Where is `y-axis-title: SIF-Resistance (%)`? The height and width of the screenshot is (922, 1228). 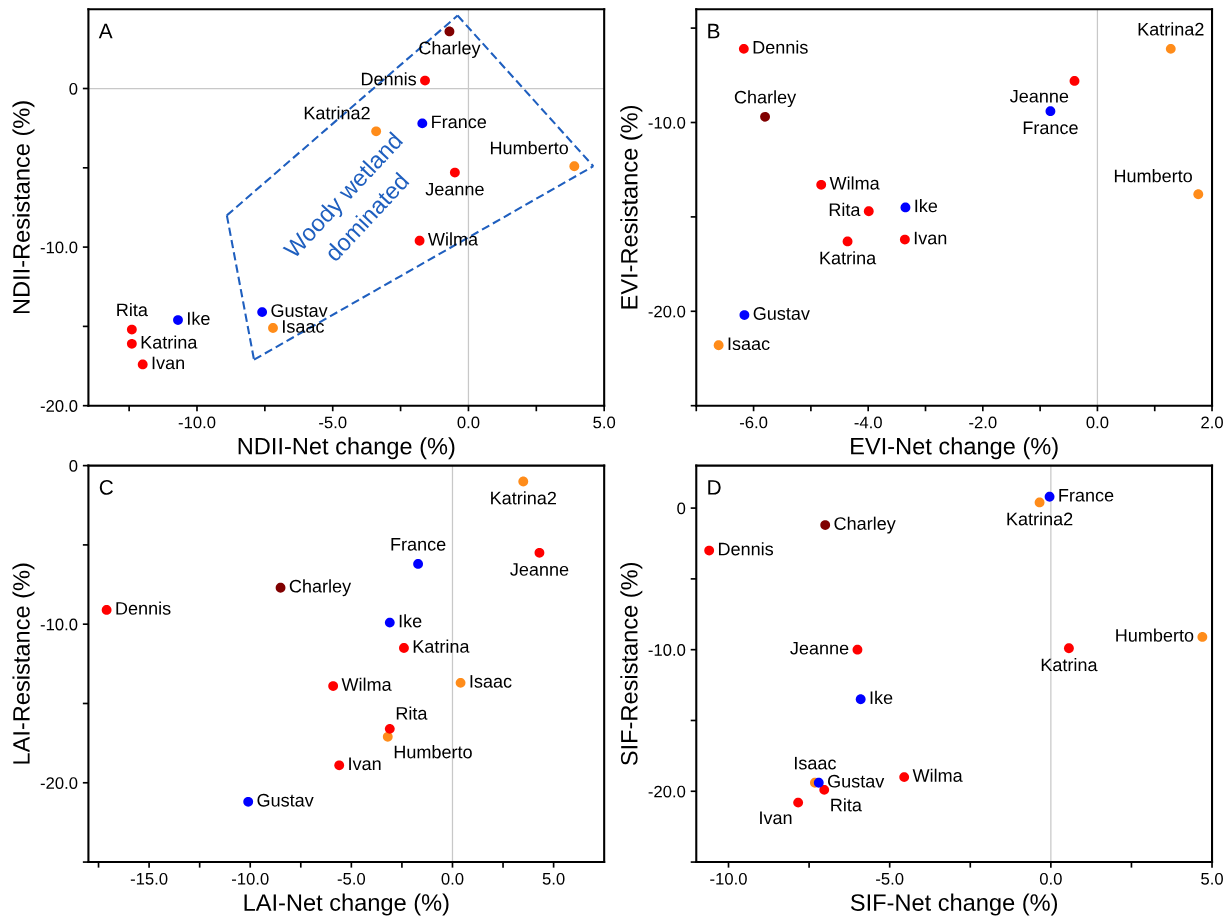 y-axis-title: SIF-Resistance (%) is located at coordinates (631, 664).